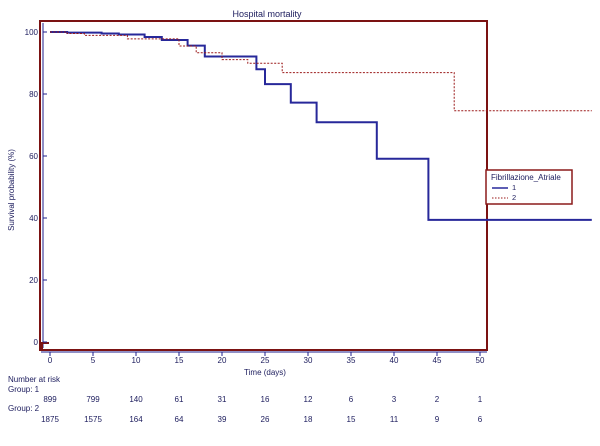  What do you see at coordinates (265, 419) in the screenshot?
I see `risk-value: 26` at bounding box center [265, 419].